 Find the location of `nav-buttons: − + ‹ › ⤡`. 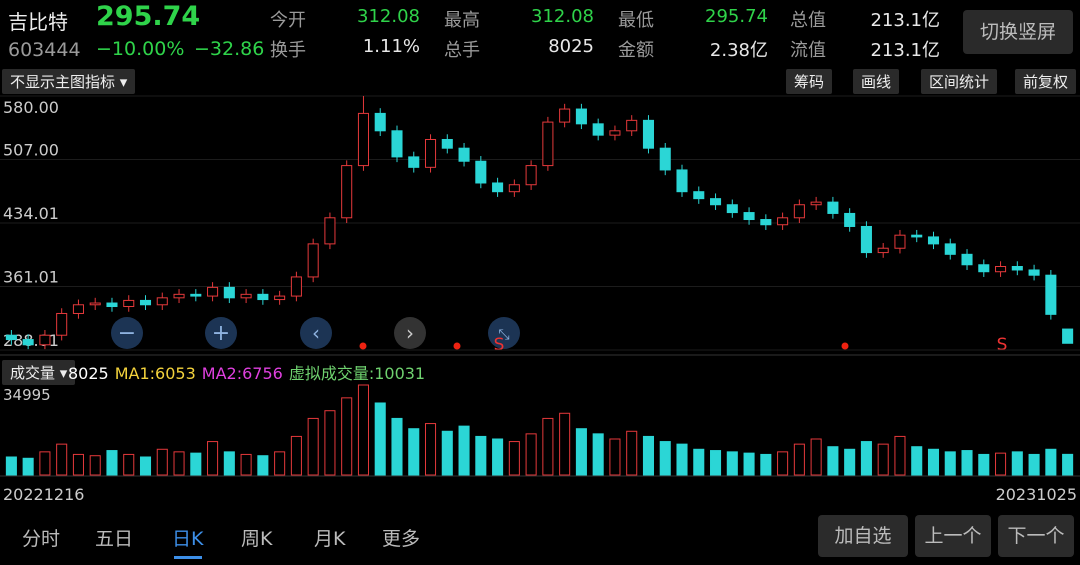

nav-buttons: − + ‹ › ⤡ is located at coordinates (315, 333).